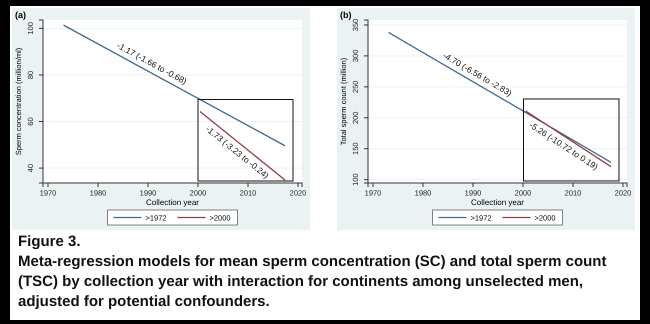 The width and height of the screenshot is (650, 324). Describe the element at coordinates (20, 15) in the screenshot. I see `chart-title: (a)` at that location.